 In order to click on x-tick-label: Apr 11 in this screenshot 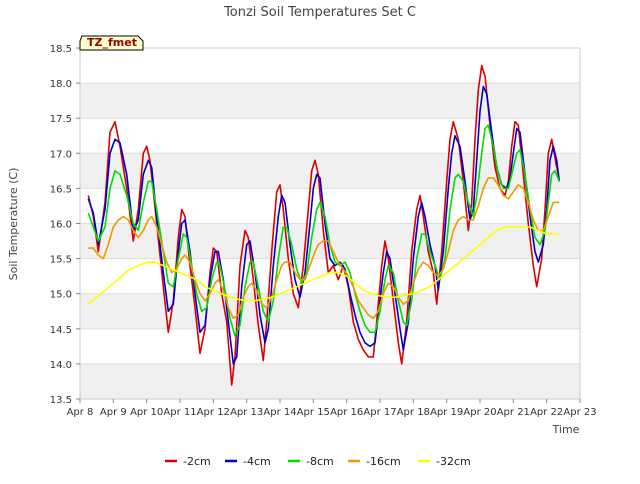, I will do `click(179, 412)`.